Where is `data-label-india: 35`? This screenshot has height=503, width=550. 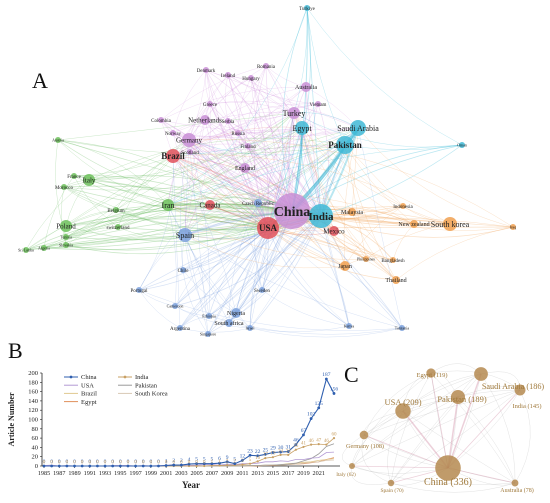
data-label-india: 35 is located at coordinates (296, 446).